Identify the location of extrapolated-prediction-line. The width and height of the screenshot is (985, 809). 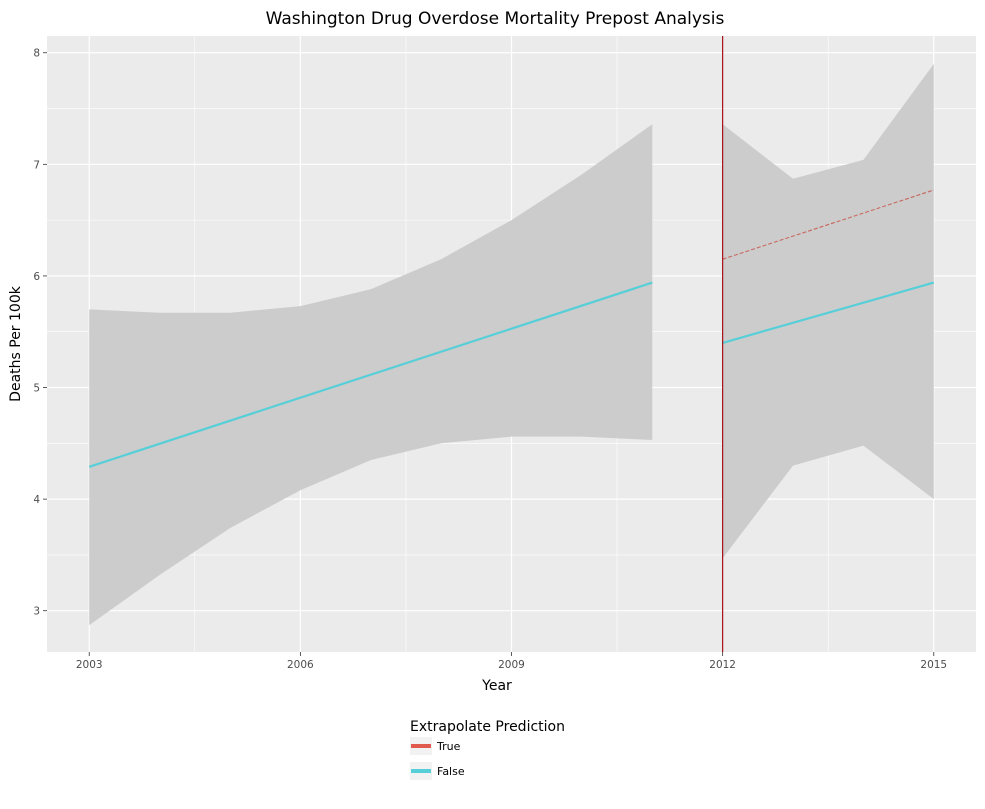
(828, 224).